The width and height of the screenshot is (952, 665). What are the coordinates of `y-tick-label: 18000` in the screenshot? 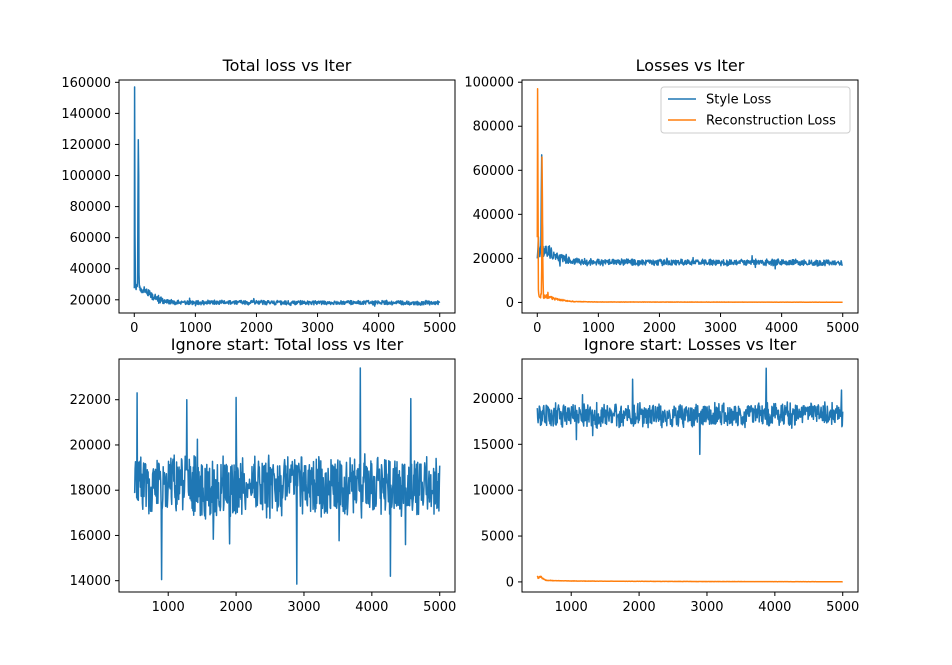 It's located at (90, 491).